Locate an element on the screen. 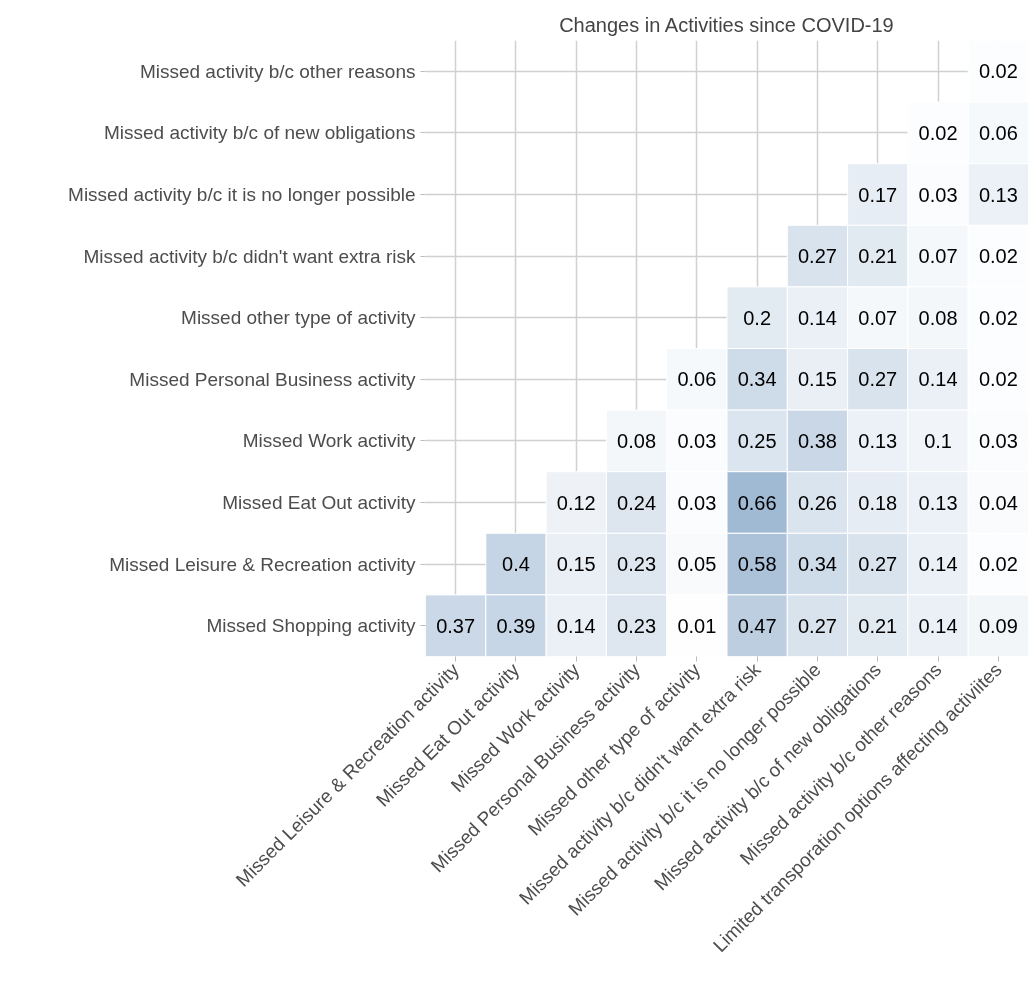 The height and width of the screenshot is (1001, 1032). data-label: 0.17 is located at coordinates (878, 194).